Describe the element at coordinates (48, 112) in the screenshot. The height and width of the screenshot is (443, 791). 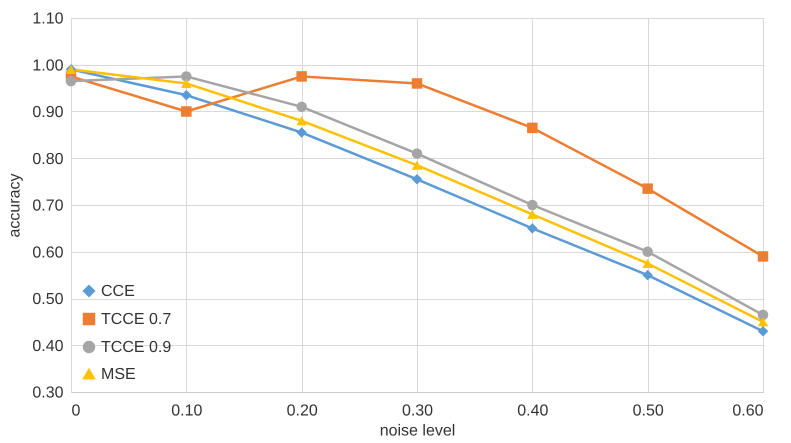
I see `y-tick-label: 0.90` at that location.